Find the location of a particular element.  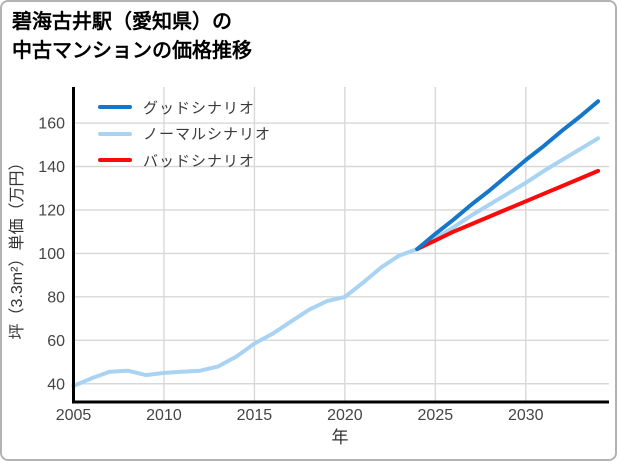

x-tick-label: 2020 is located at coordinates (345, 415).